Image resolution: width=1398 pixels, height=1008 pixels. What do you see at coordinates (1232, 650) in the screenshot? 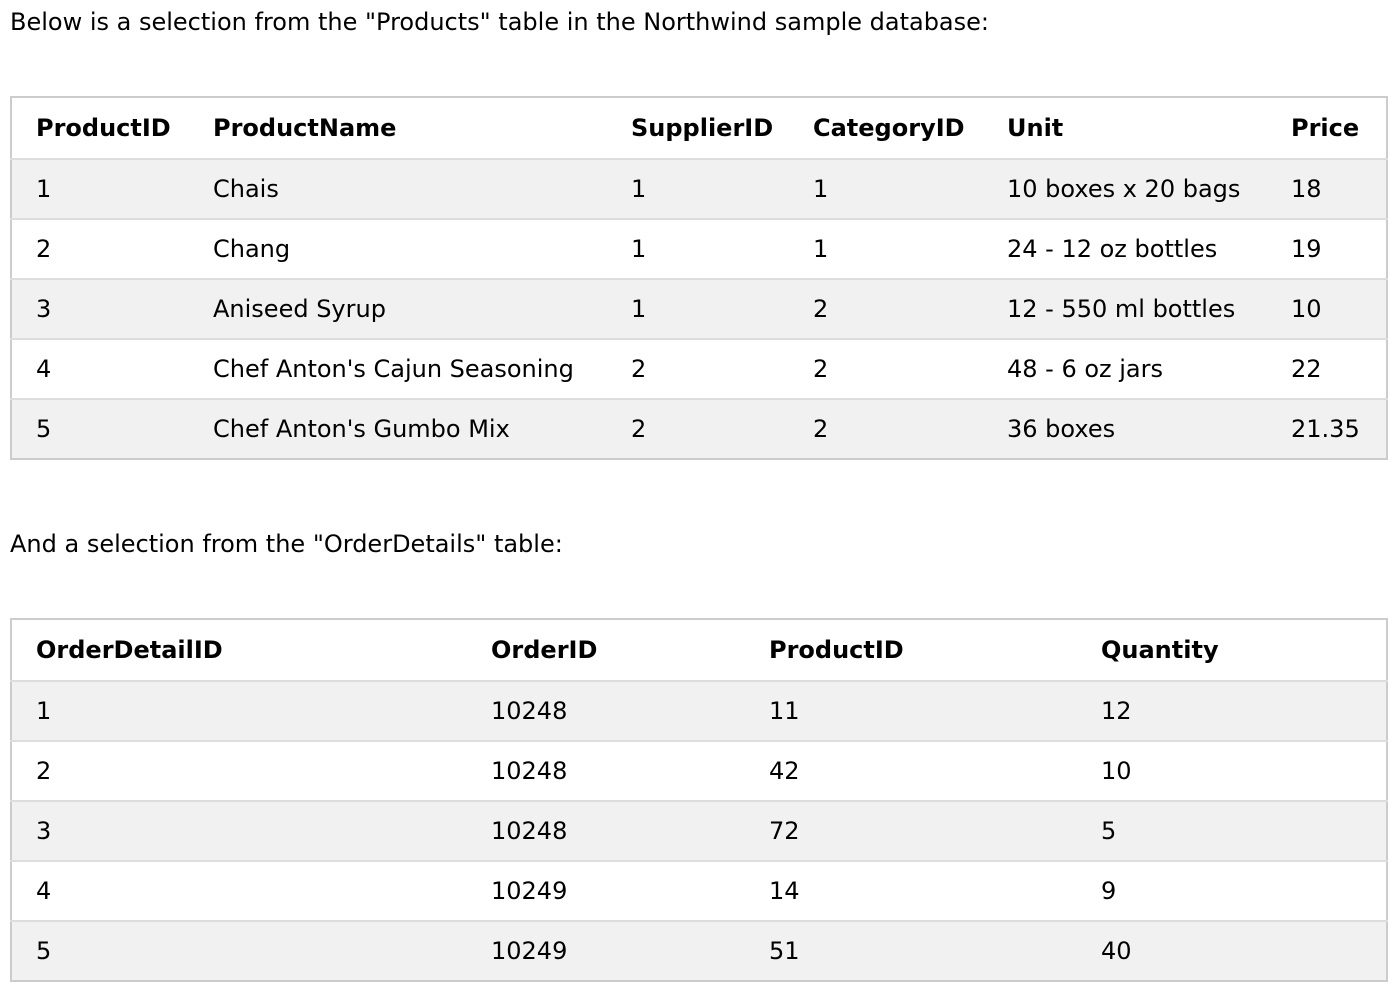
I see `column-header: Quantity` at bounding box center [1232, 650].